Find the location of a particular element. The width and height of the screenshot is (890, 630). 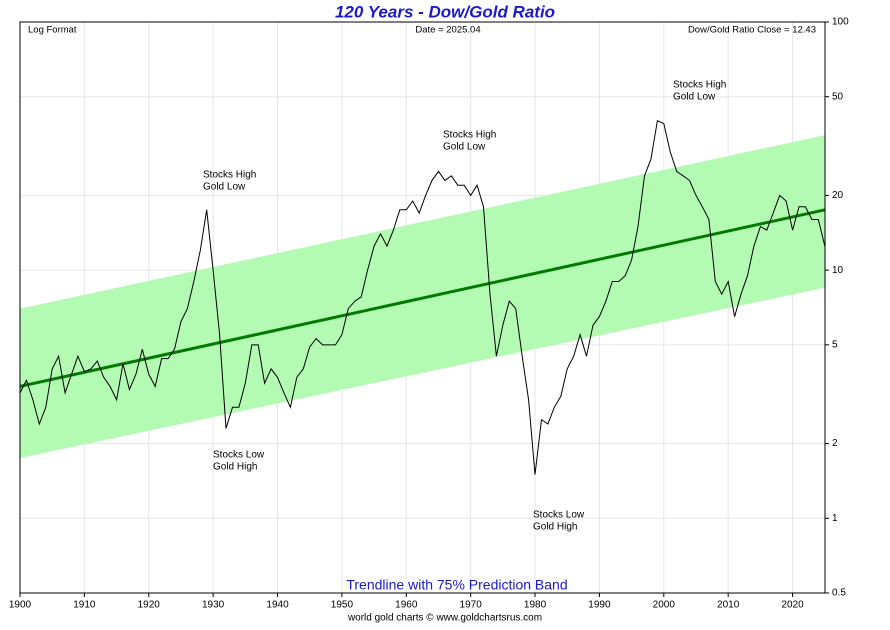

y-tick-label: 50 is located at coordinates (838, 96).